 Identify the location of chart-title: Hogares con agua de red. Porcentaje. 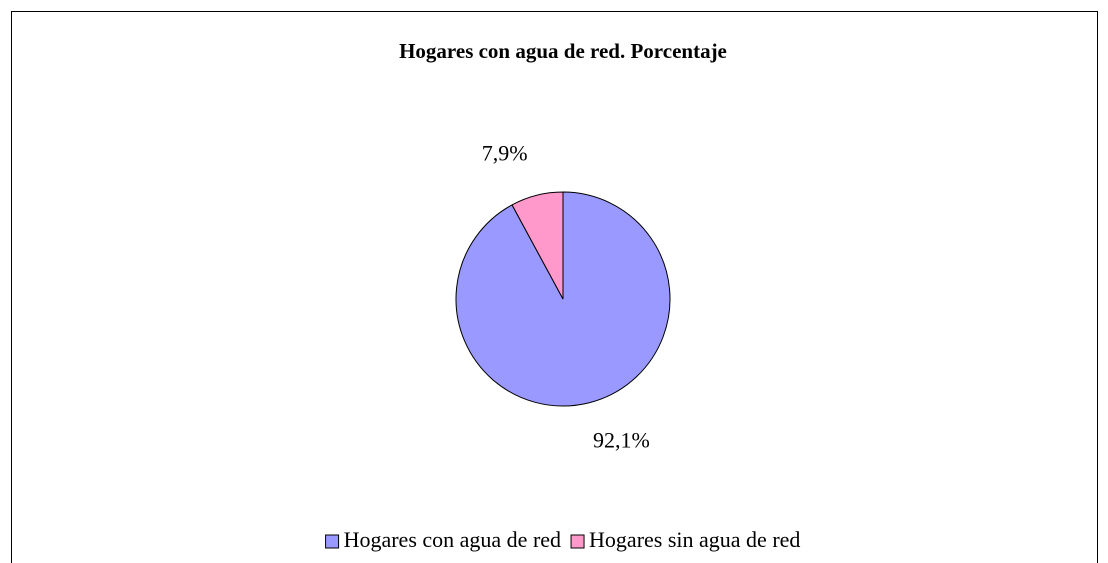
(563, 51).